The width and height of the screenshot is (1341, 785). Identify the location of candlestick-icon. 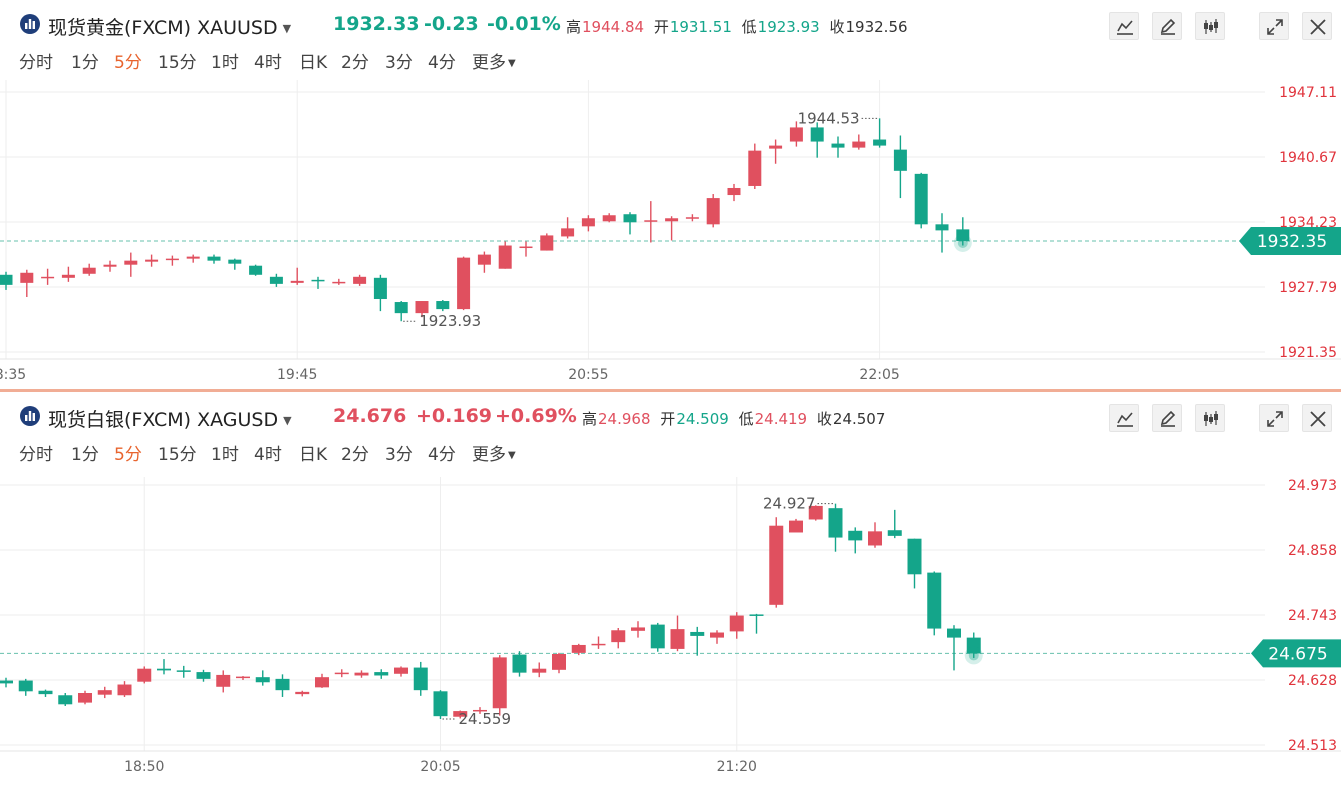
(1211, 418).